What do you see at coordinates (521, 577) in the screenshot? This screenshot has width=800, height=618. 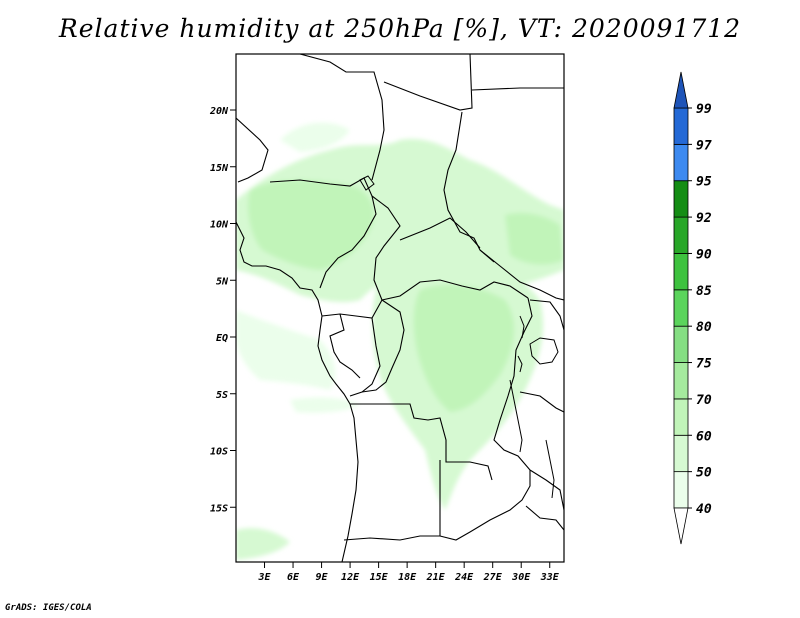 I see `lon-tick-label: 30E` at bounding box center [521, 577].